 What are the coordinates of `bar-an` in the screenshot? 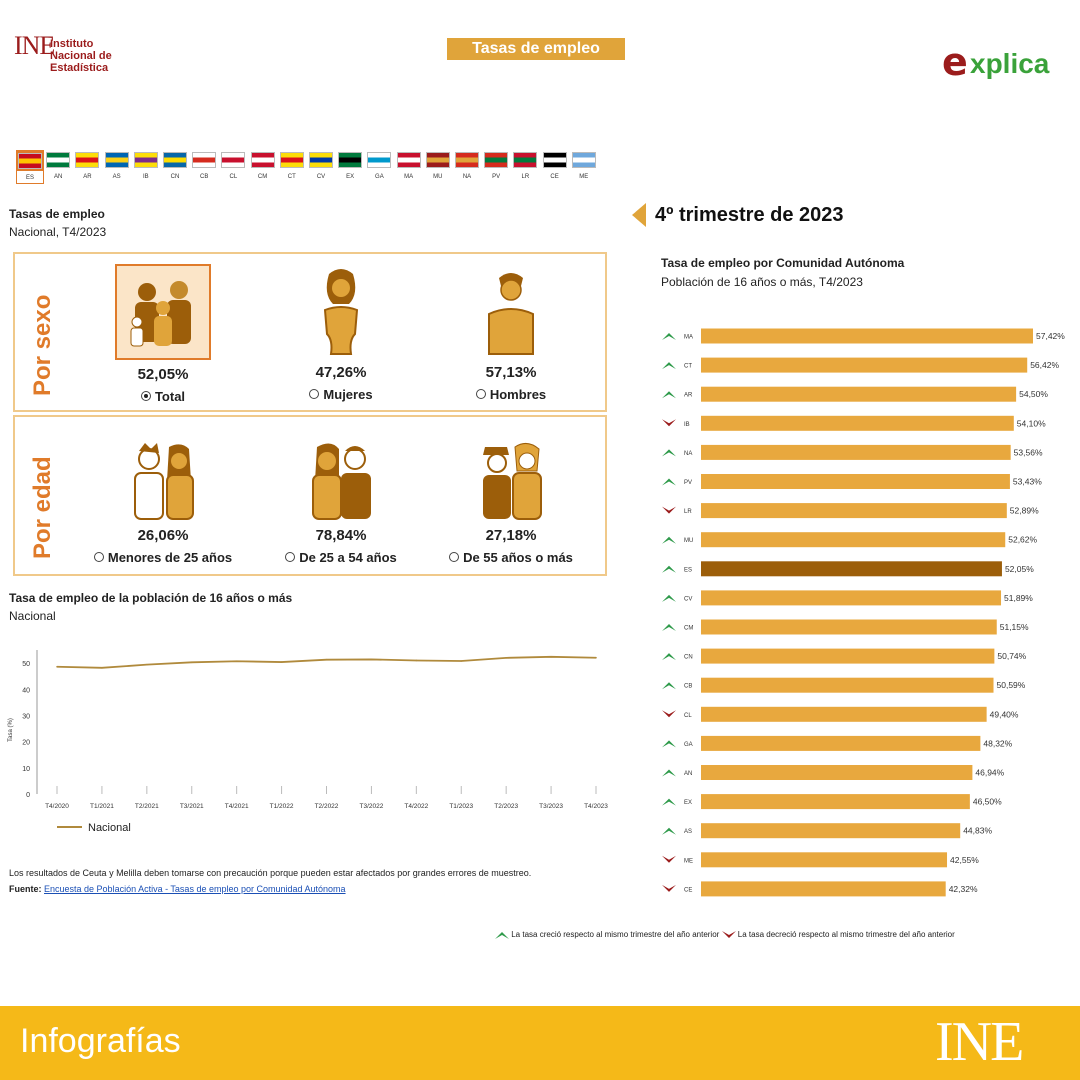 It's located at (837, 772).